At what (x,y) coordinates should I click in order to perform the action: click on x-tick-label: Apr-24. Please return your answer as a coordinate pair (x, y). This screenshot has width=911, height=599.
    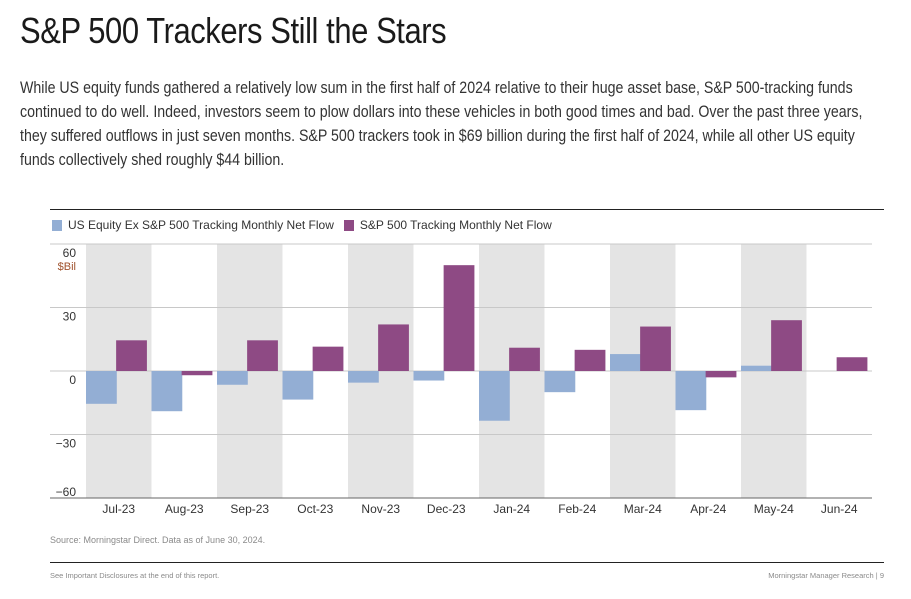
    Looking at the image, I should click on (708, 509).